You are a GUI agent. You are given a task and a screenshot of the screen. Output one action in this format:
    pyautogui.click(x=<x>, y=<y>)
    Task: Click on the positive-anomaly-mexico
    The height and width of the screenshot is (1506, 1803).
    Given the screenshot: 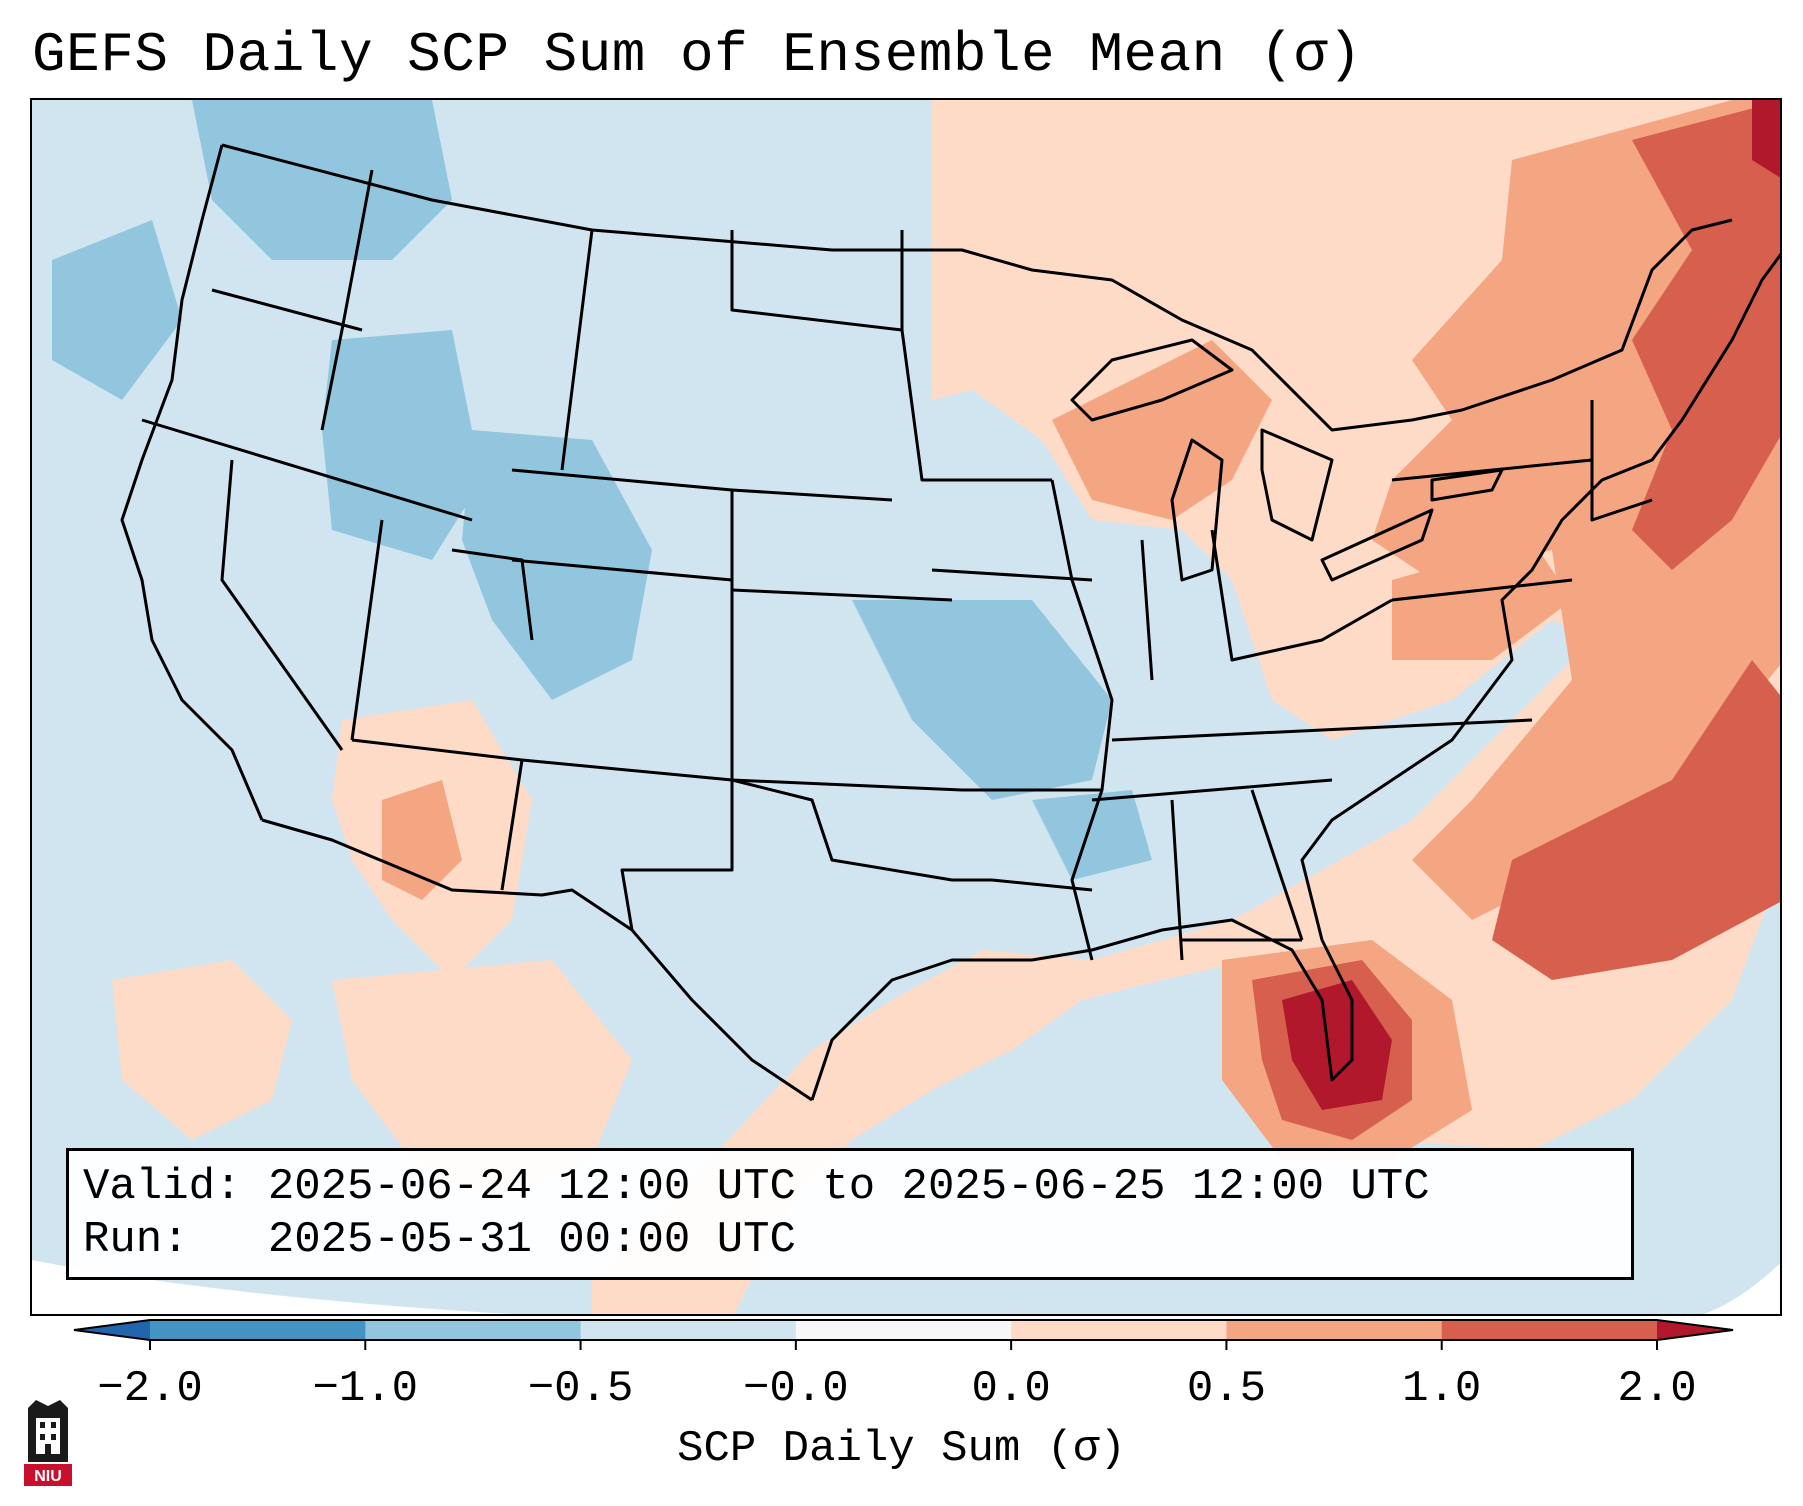 What is the action you would take?
    pyautogui.click(x=482, y=1080)
    